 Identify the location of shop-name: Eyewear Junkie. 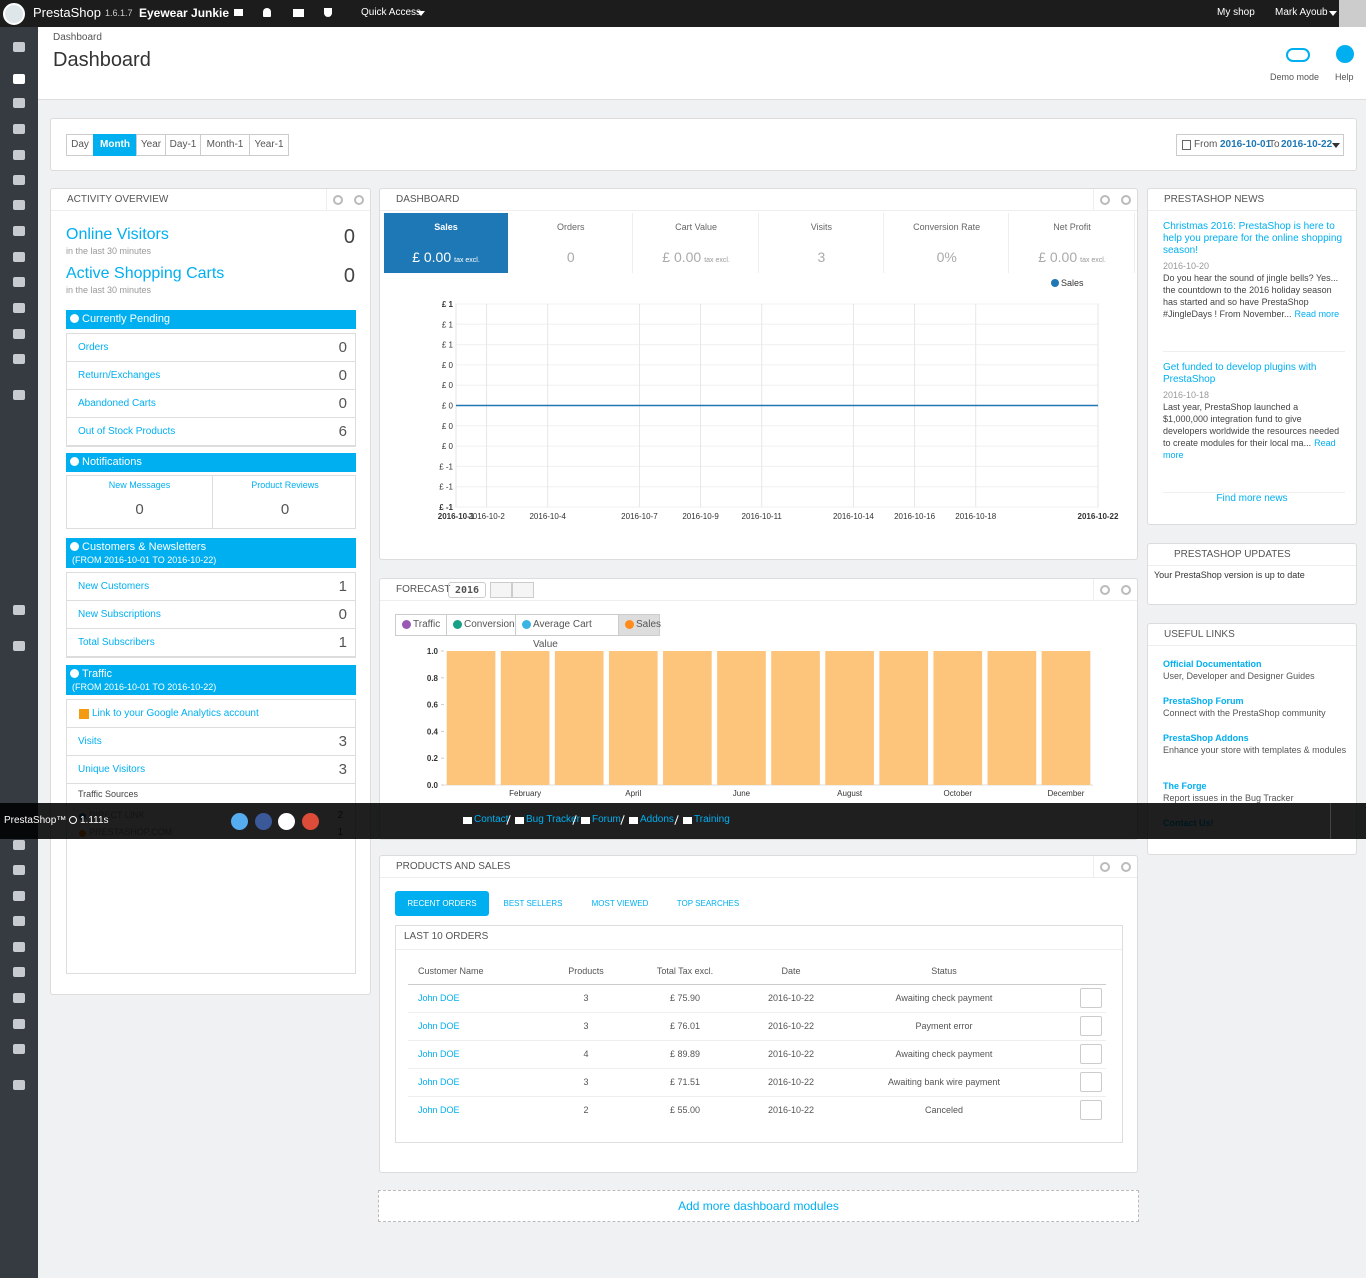
(184, 13).